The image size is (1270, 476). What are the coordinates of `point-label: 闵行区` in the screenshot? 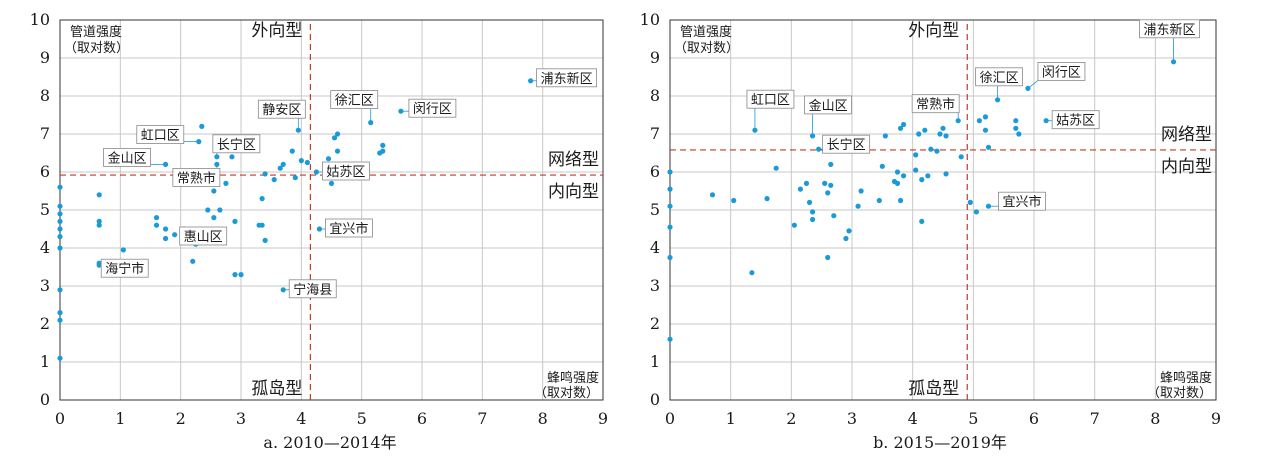 It's located at (1061, 72).